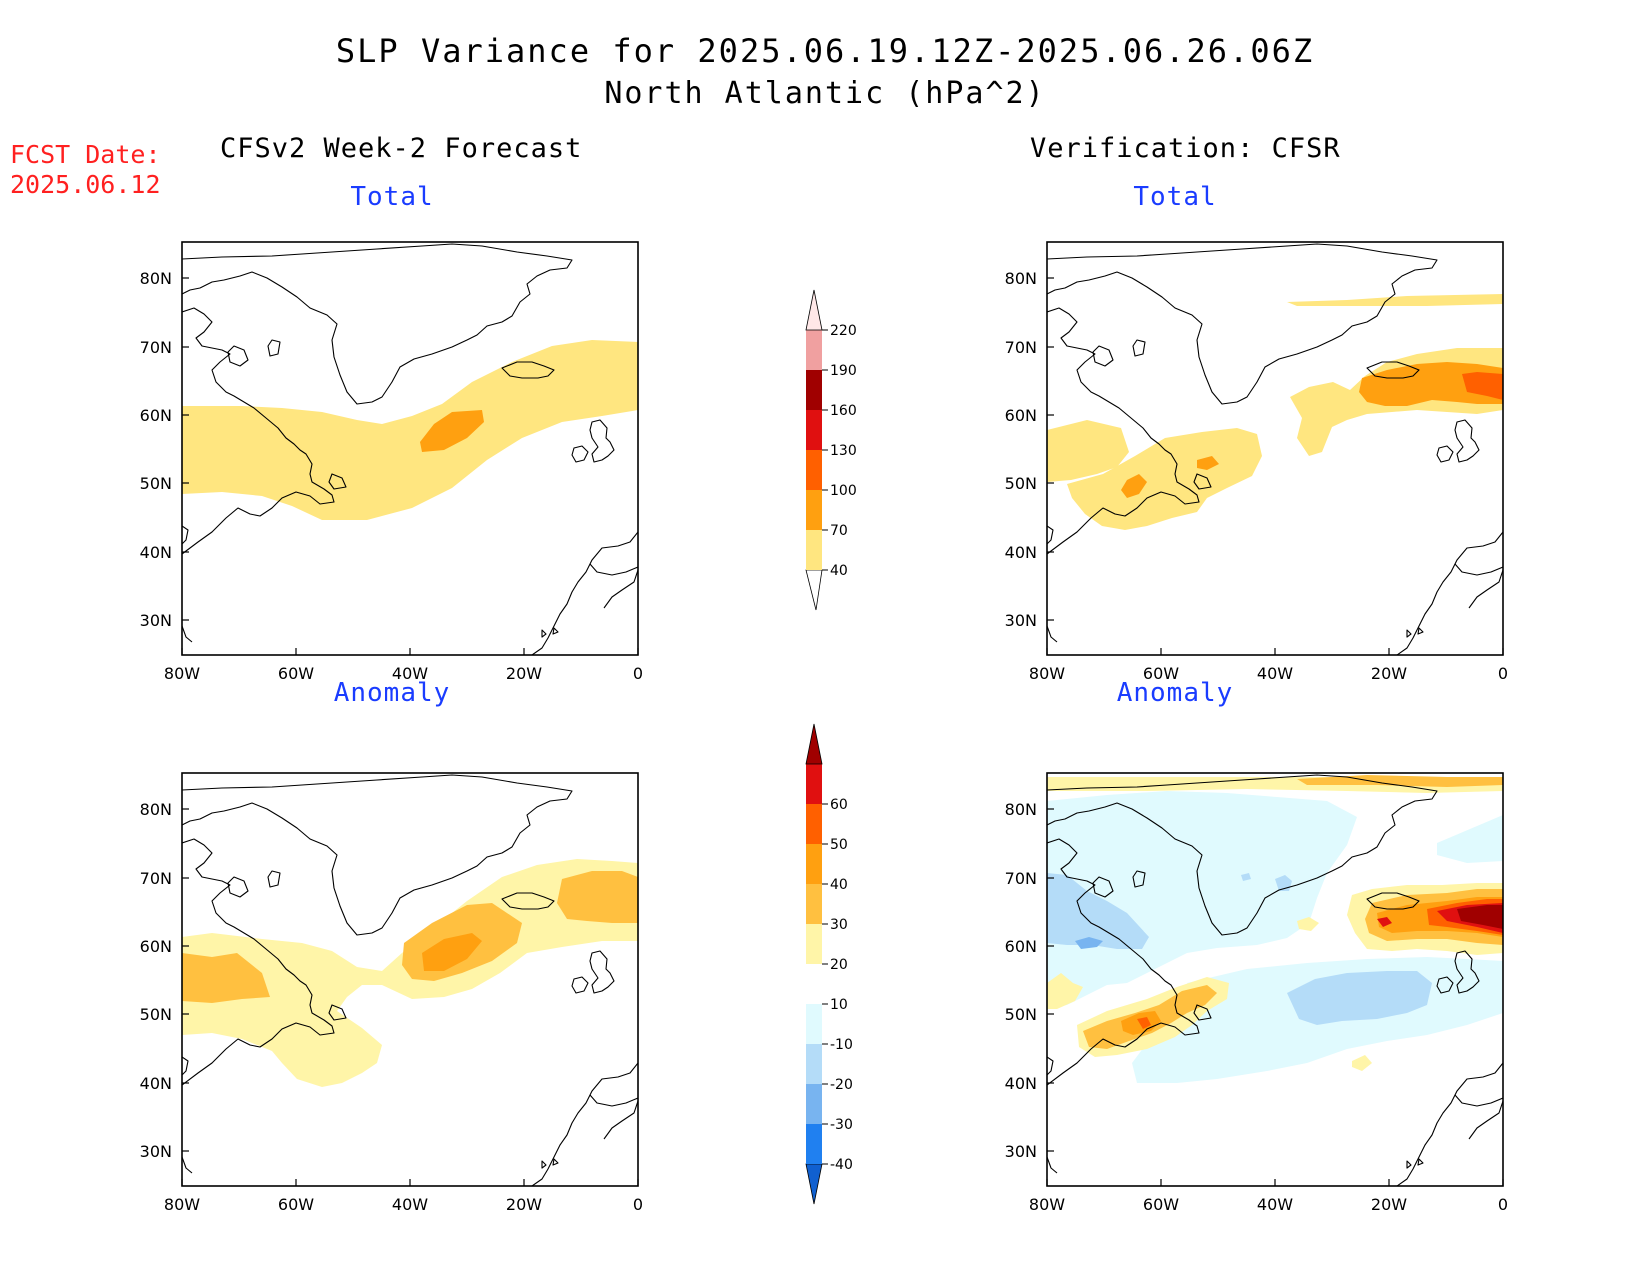  I want to click on colorbar-label: 100, so click(843, 491).